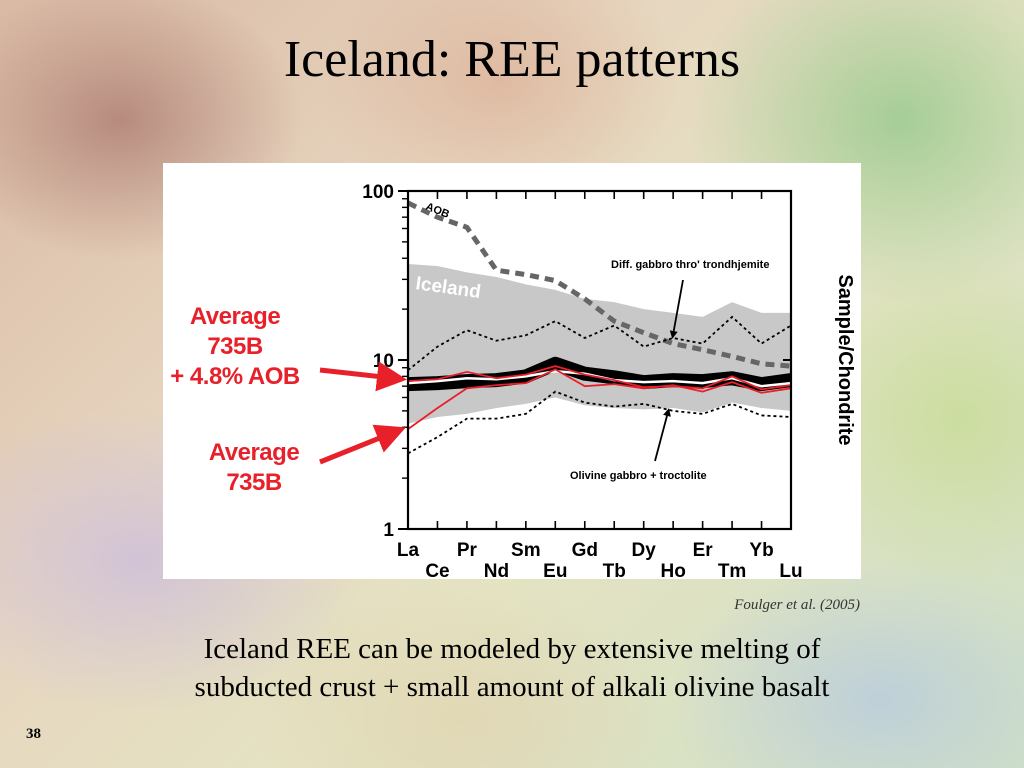  What do you see at coordinates (235, 376) in the screenshot?
I see `label-line: + 4.8% AOB` at bounding box center [235, 376].